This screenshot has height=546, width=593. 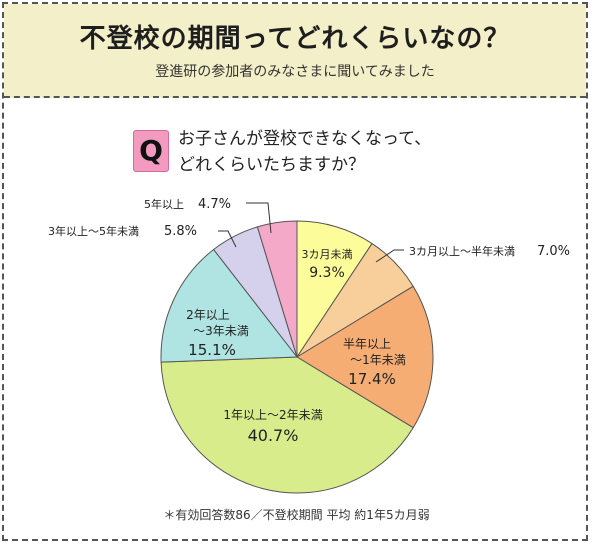 What do you see at coordinates (93, 231) in the screenshot?
I see `slice-label: 3年以上～5年未満` at bounding box center [93, 231].